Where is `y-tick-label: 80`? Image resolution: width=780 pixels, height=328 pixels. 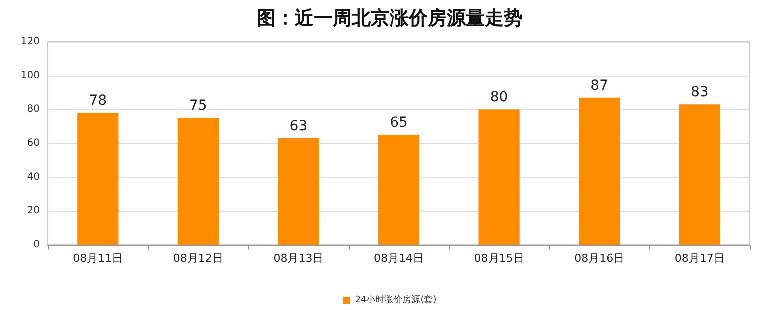 y-tick-label: 80 is located at coordinates (33, 110).